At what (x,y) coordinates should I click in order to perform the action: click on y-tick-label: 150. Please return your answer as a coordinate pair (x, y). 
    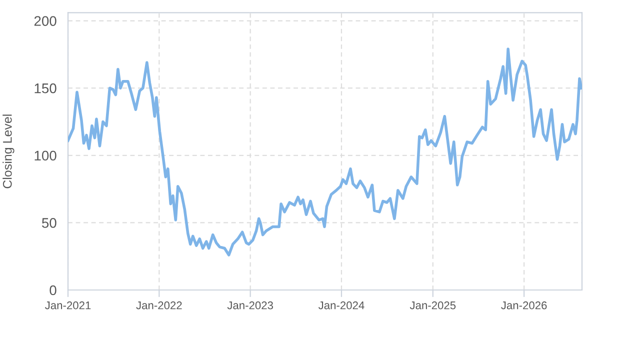
    Looking at the image, I should click on (45, 88).